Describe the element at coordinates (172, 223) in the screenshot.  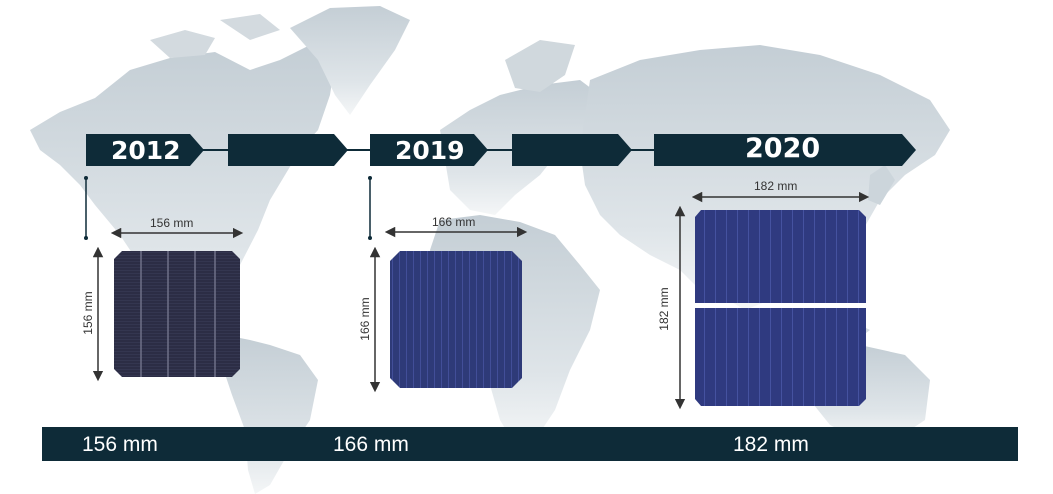
I see `cell-2012-width-label: 156 mm` at that location.